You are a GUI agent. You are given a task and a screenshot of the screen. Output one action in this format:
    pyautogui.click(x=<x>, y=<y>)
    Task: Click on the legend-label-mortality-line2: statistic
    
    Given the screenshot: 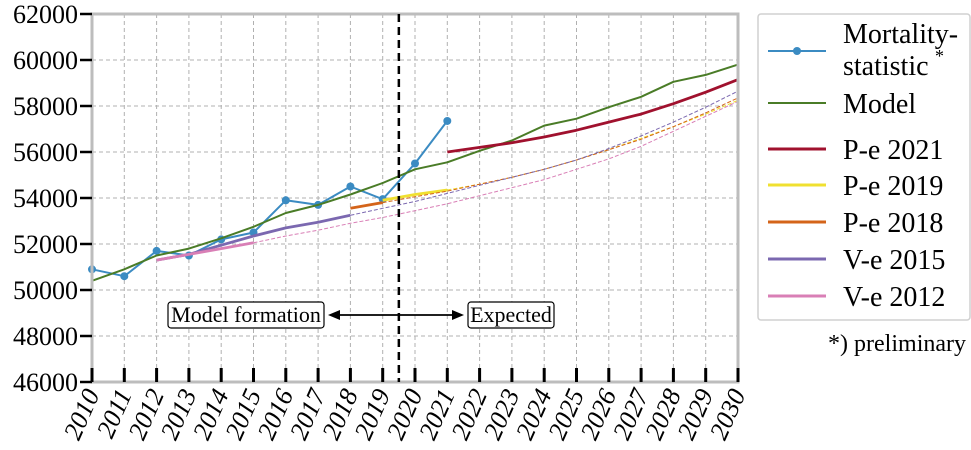 What is the action you would take?
    pyautogui.click(x=886, y=66)
    